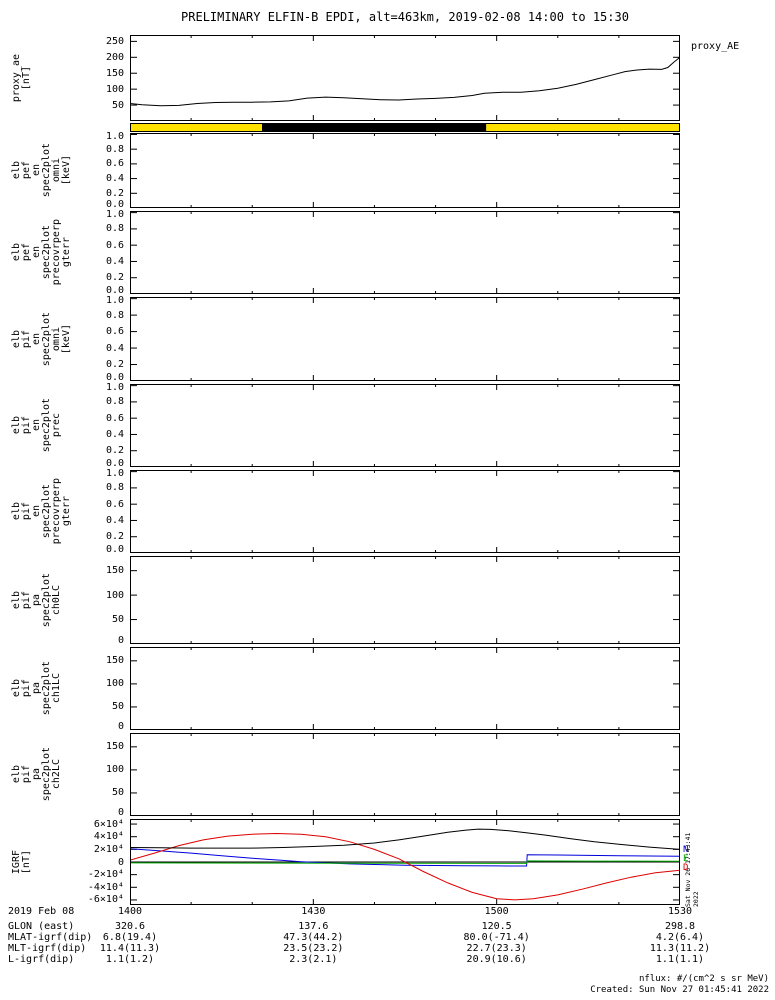 The width and height of the screenshot is (775, 1000). Describe the element at coordinates (105, 900) in the screenshot. I see `y-tick-label: -6×10⁴` at that location.